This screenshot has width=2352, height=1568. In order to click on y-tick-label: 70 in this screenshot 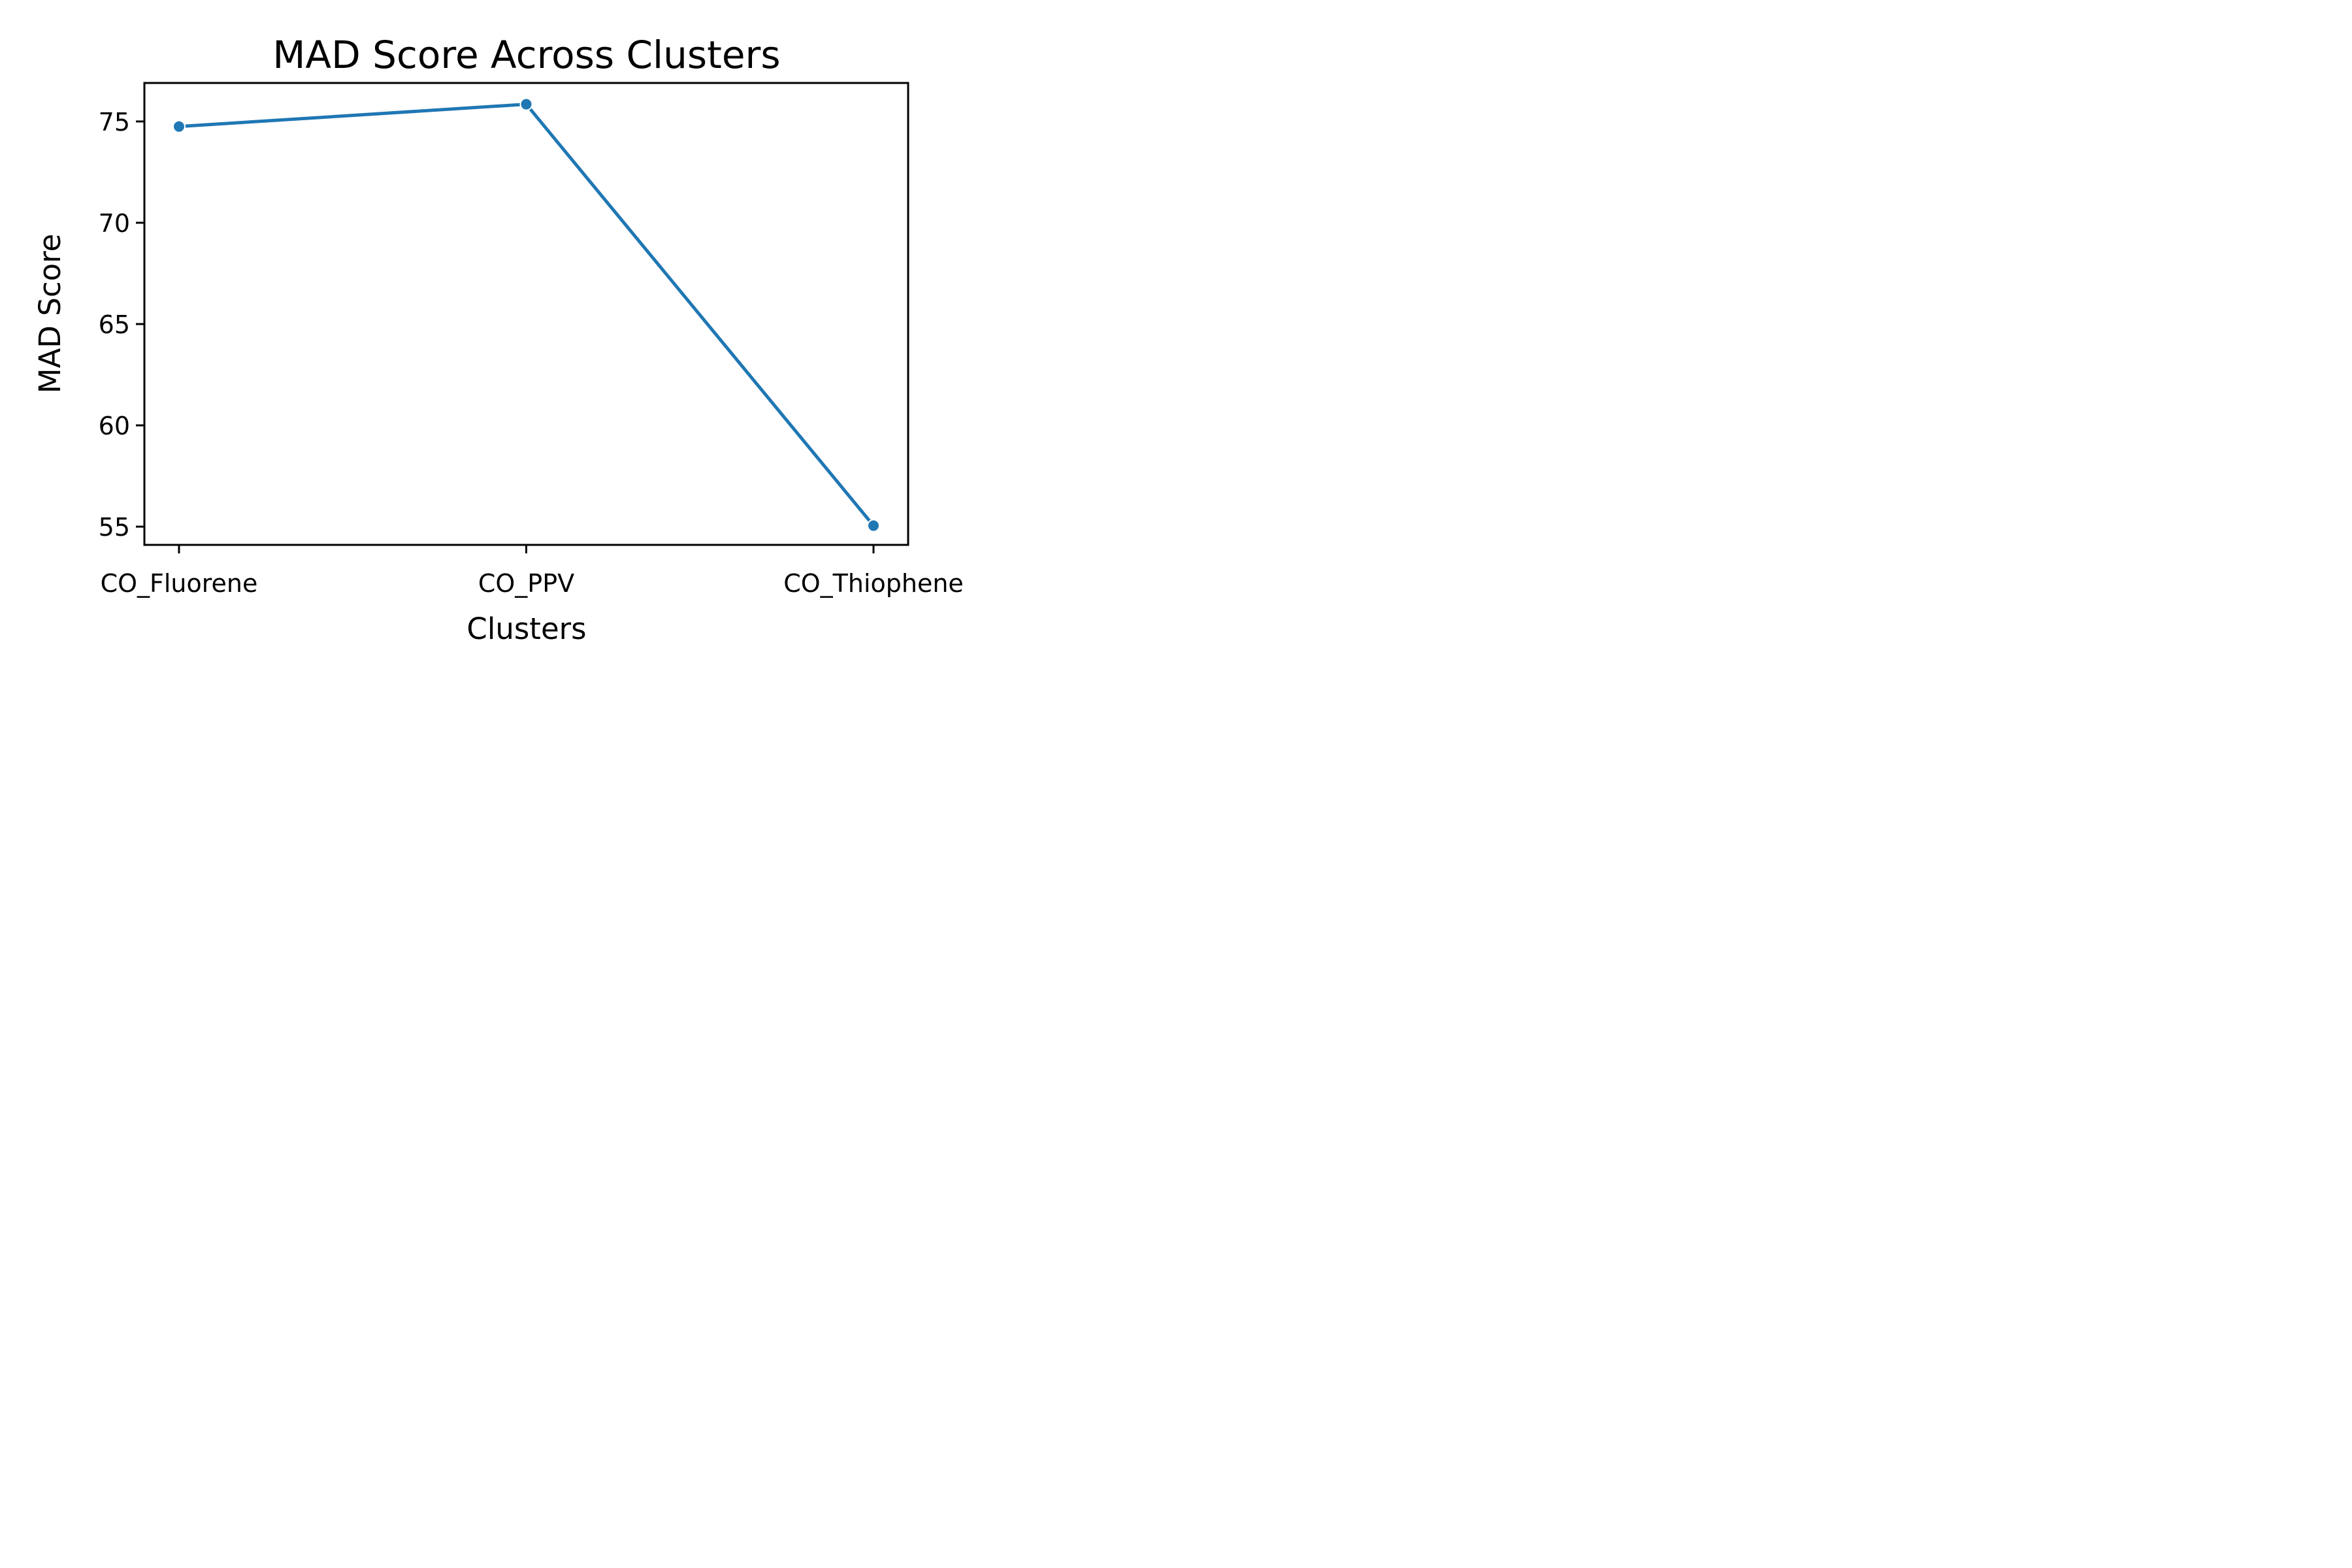, I will do `click(114, 223)`.